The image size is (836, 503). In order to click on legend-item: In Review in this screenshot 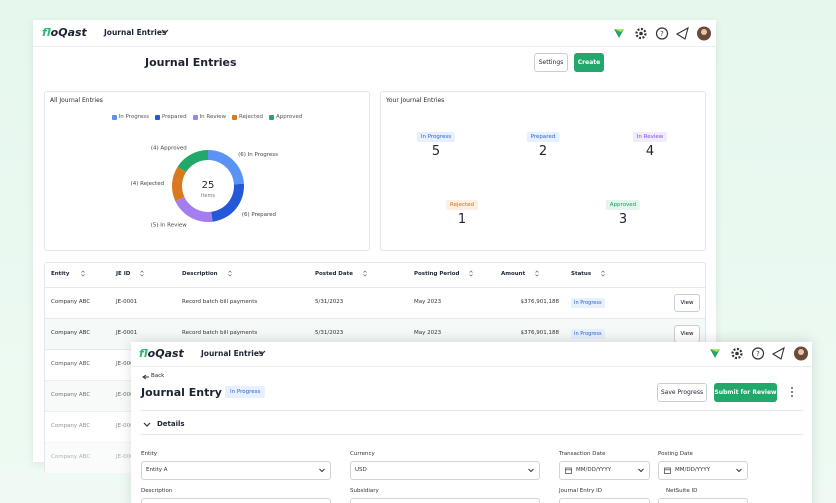, I will do `click(209, 117)`.